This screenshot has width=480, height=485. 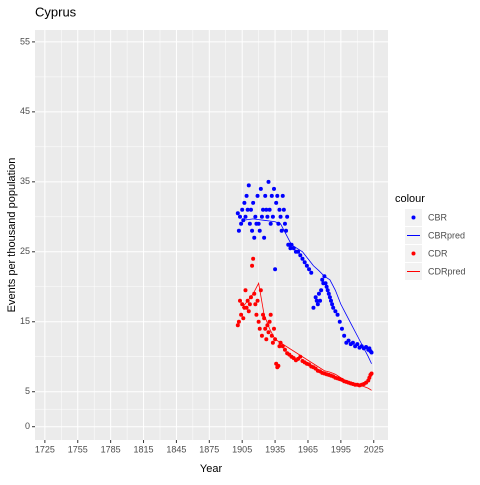 I want to click on x-tick-label: 1905, so click(x=242, y=449).